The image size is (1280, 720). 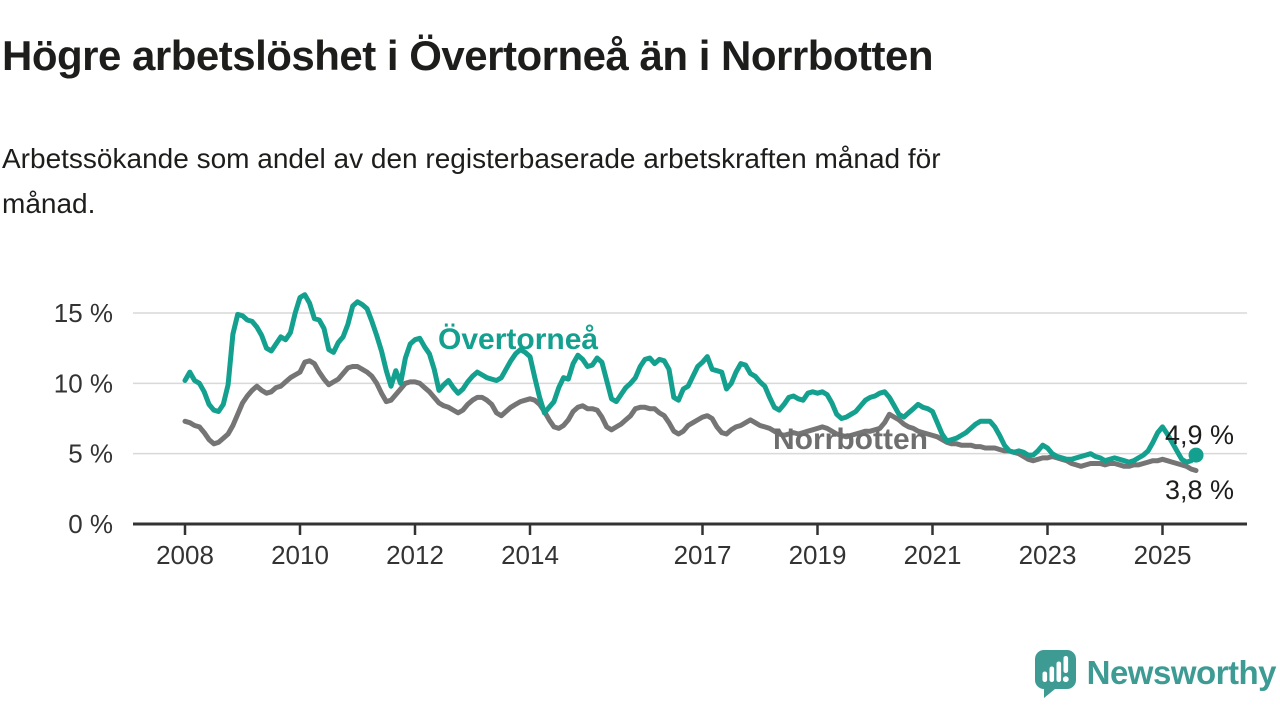 I want to click on x-axis-label-2021: 2021, so click(x=933, y=555).